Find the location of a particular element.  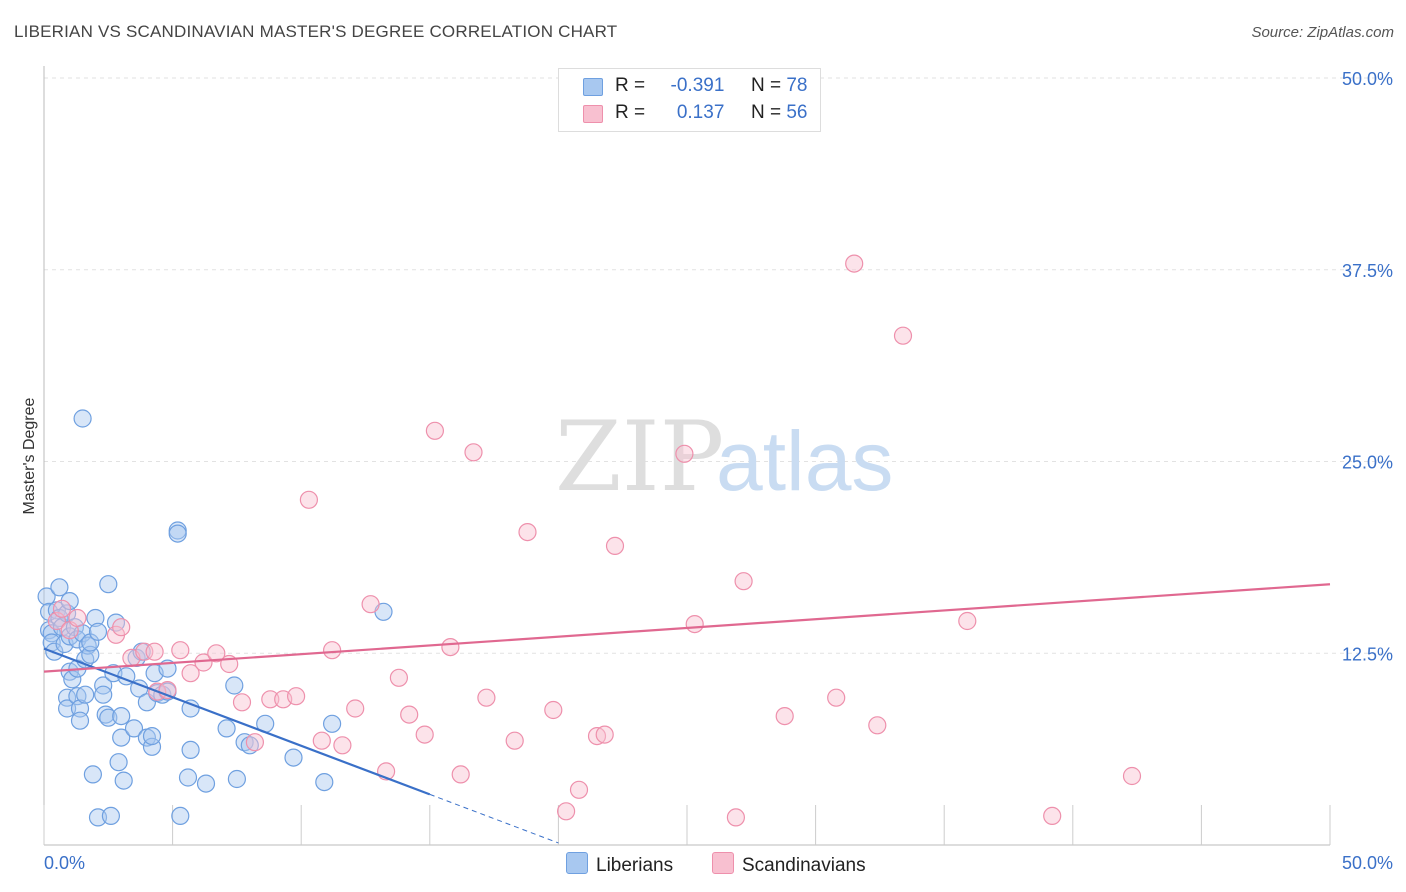

x-tick-label-min: 0.0% is located at coordinates (64, 863).